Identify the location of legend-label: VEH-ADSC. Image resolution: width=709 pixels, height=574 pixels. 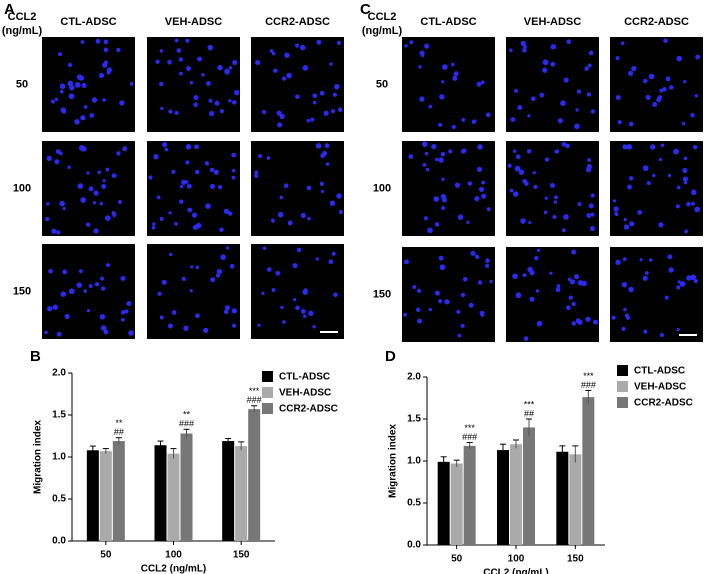
(660, 387).